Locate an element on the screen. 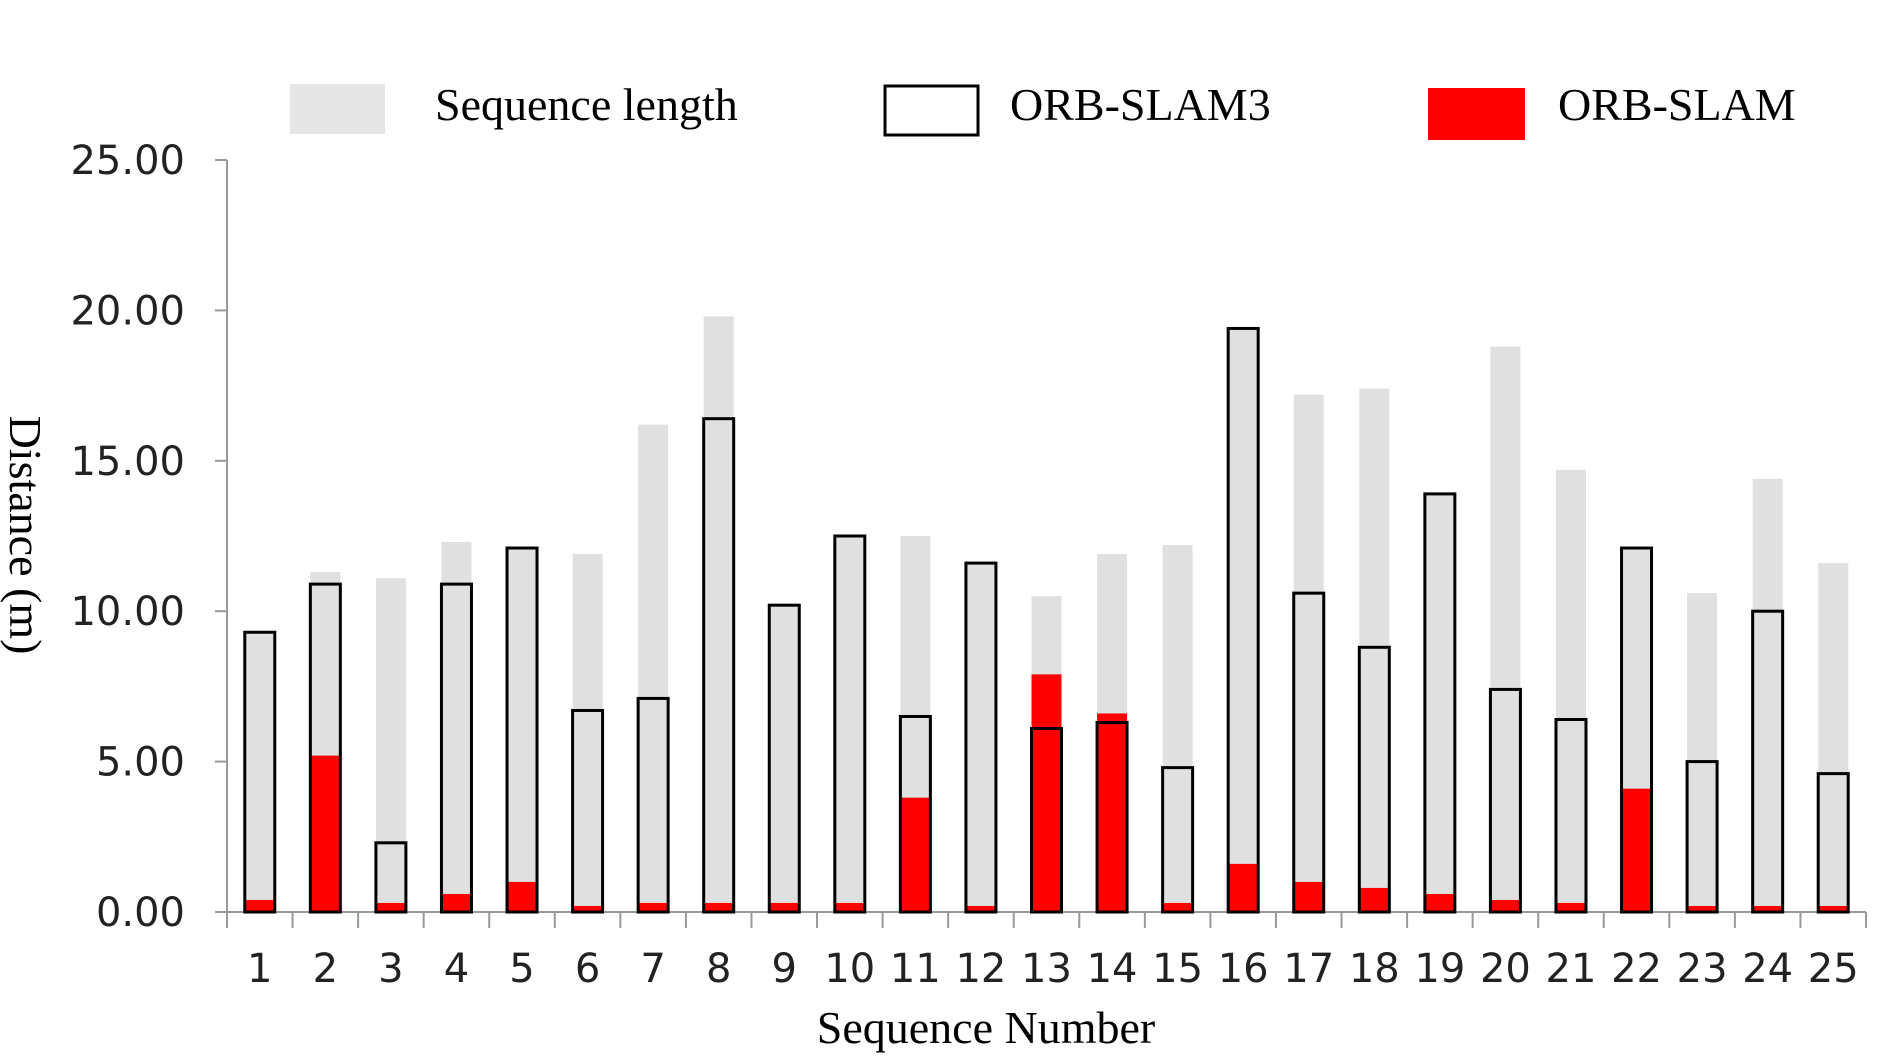 The width and height of the screenshot is (1886, 1062). x-tick-label: 19 is located at coordinates (1439, 969).